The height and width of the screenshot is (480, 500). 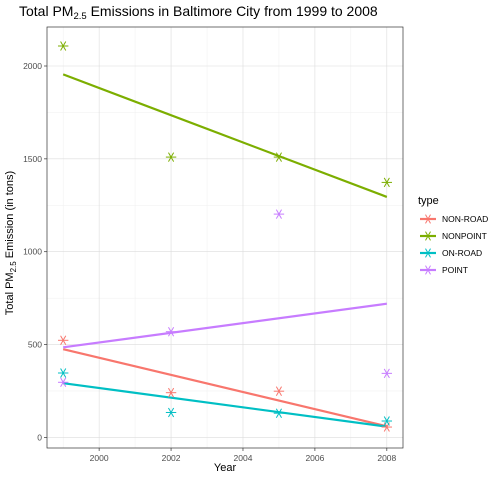 I want to click on y-axis: 0 500 1000 1500 2000, so click(x=35, y=251).